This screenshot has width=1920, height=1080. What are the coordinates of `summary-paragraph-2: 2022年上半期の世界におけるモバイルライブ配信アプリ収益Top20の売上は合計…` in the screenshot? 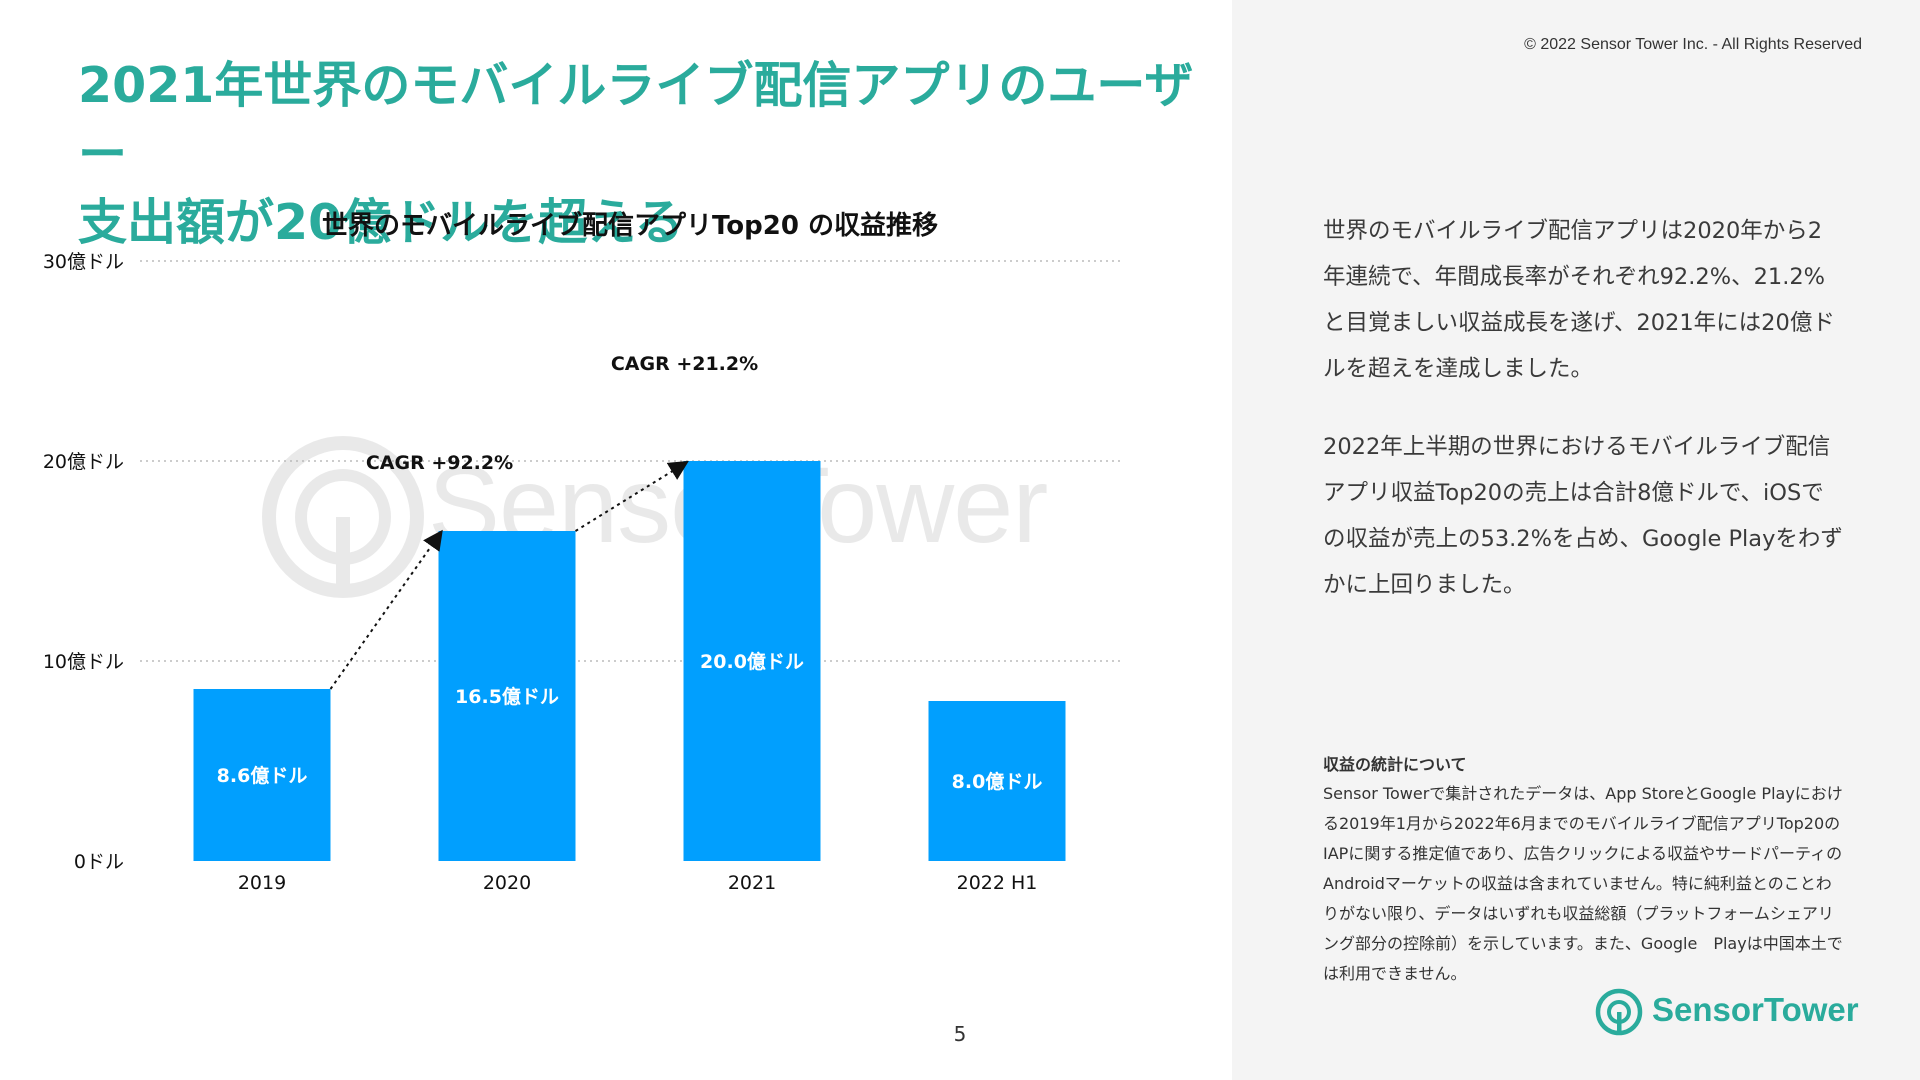 It's located at (1583, 516).